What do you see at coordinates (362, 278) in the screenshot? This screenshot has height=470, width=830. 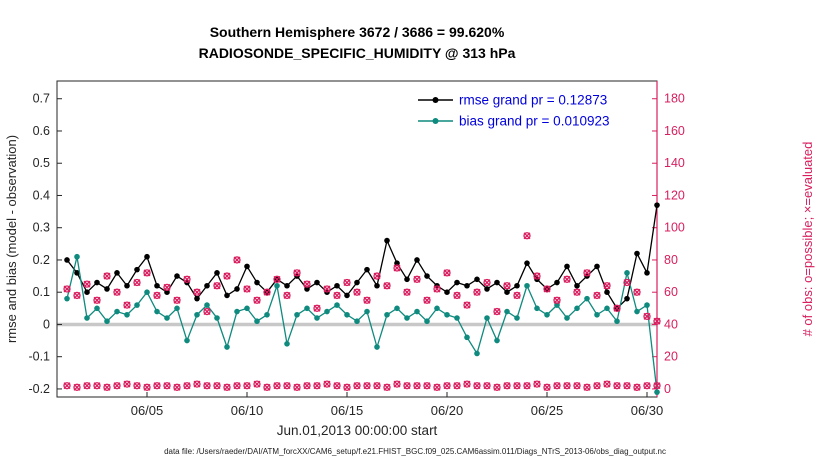 I see `obs-count-possible-evaluated-series` at bounding box center [362, 278].